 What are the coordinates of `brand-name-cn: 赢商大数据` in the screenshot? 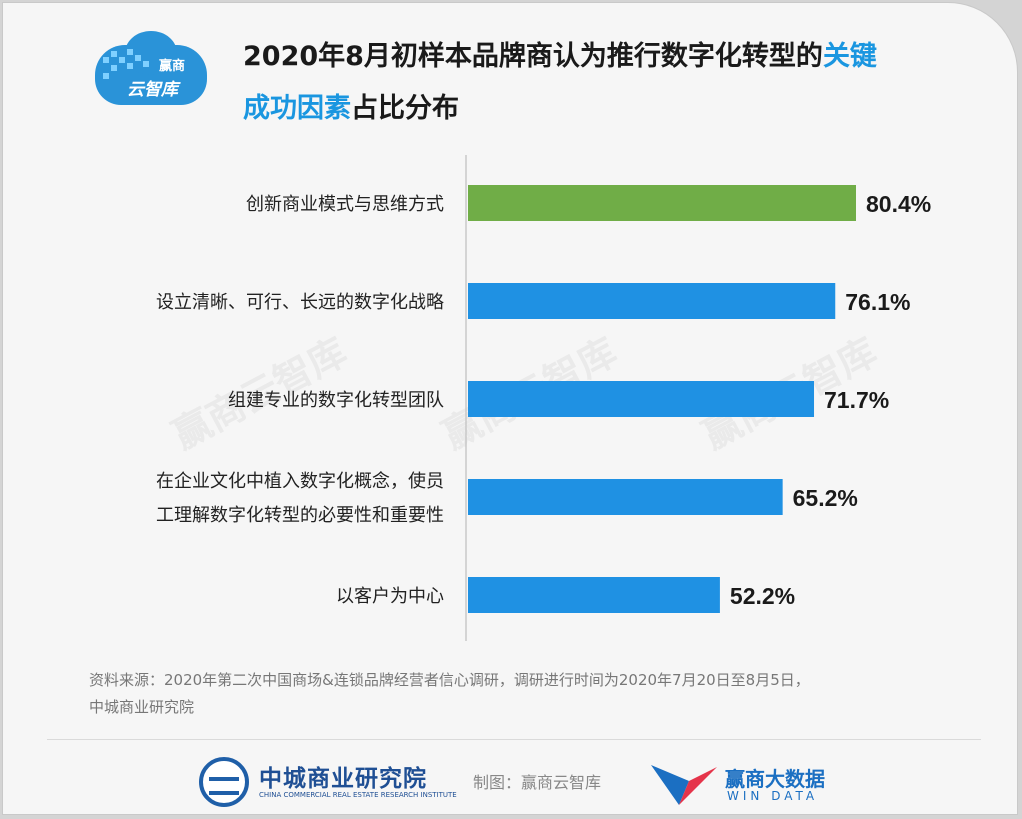 It's located at (775, 779).